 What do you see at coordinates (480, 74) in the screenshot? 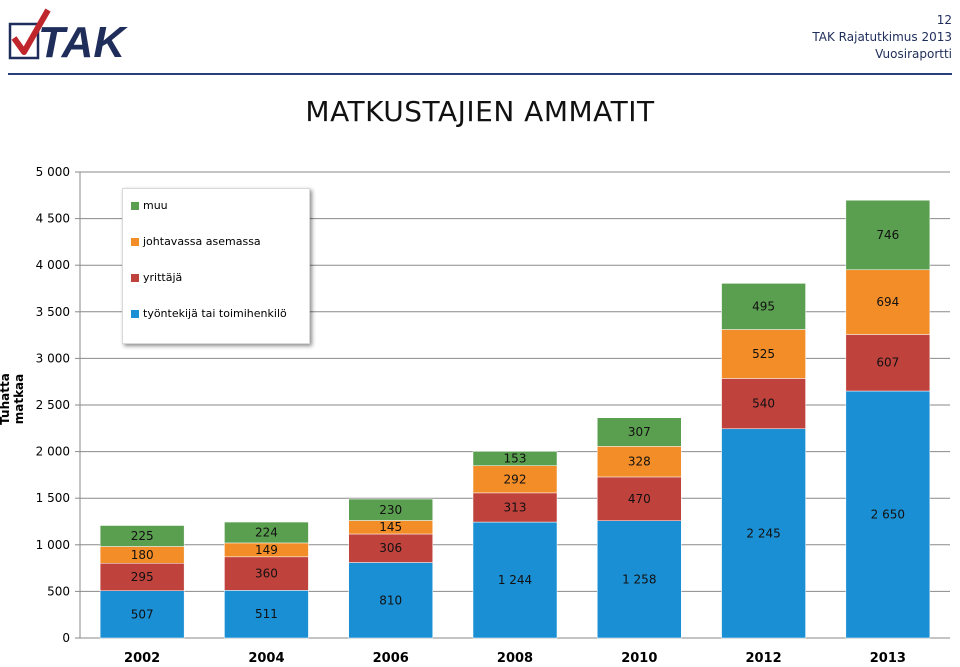
I see `header-divider` at bounding box center [480, 74].